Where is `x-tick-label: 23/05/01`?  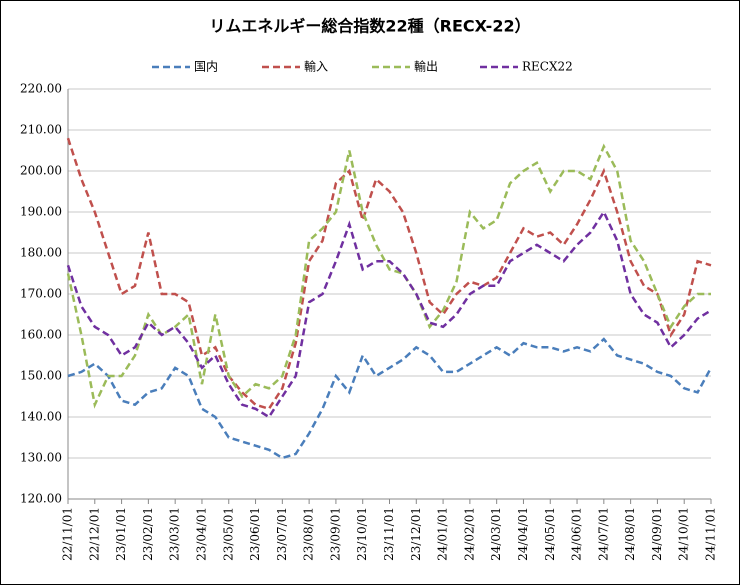
x-tick-label: 23/05/01 is located at coordinates (228, 534).